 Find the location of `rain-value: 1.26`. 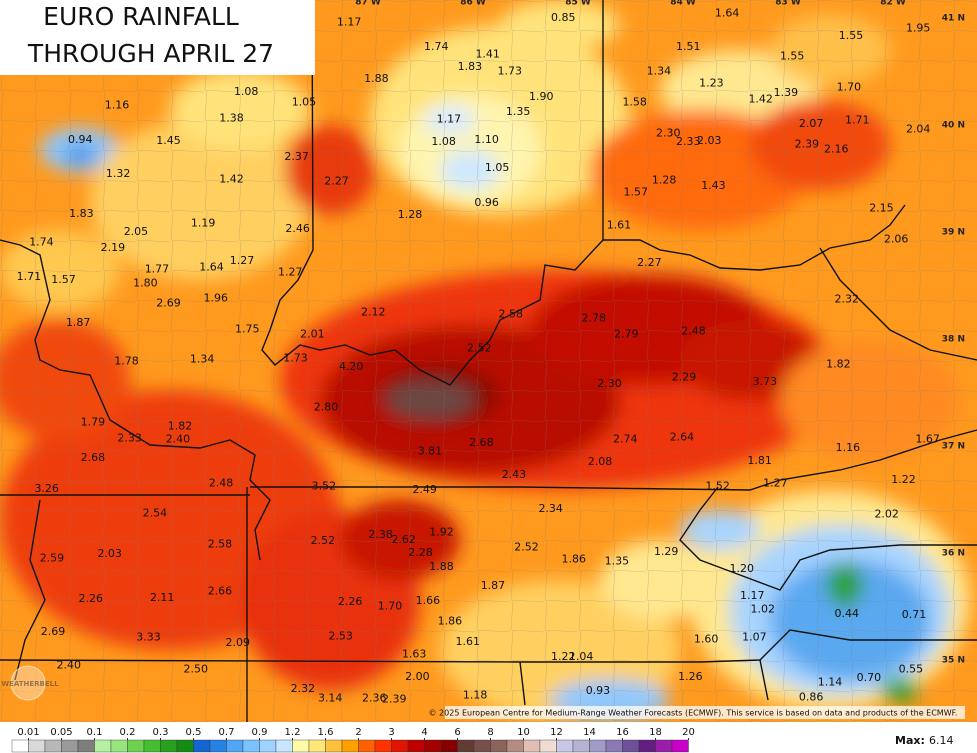

rain-value: 1.26 is located at coordinates (690, 676).